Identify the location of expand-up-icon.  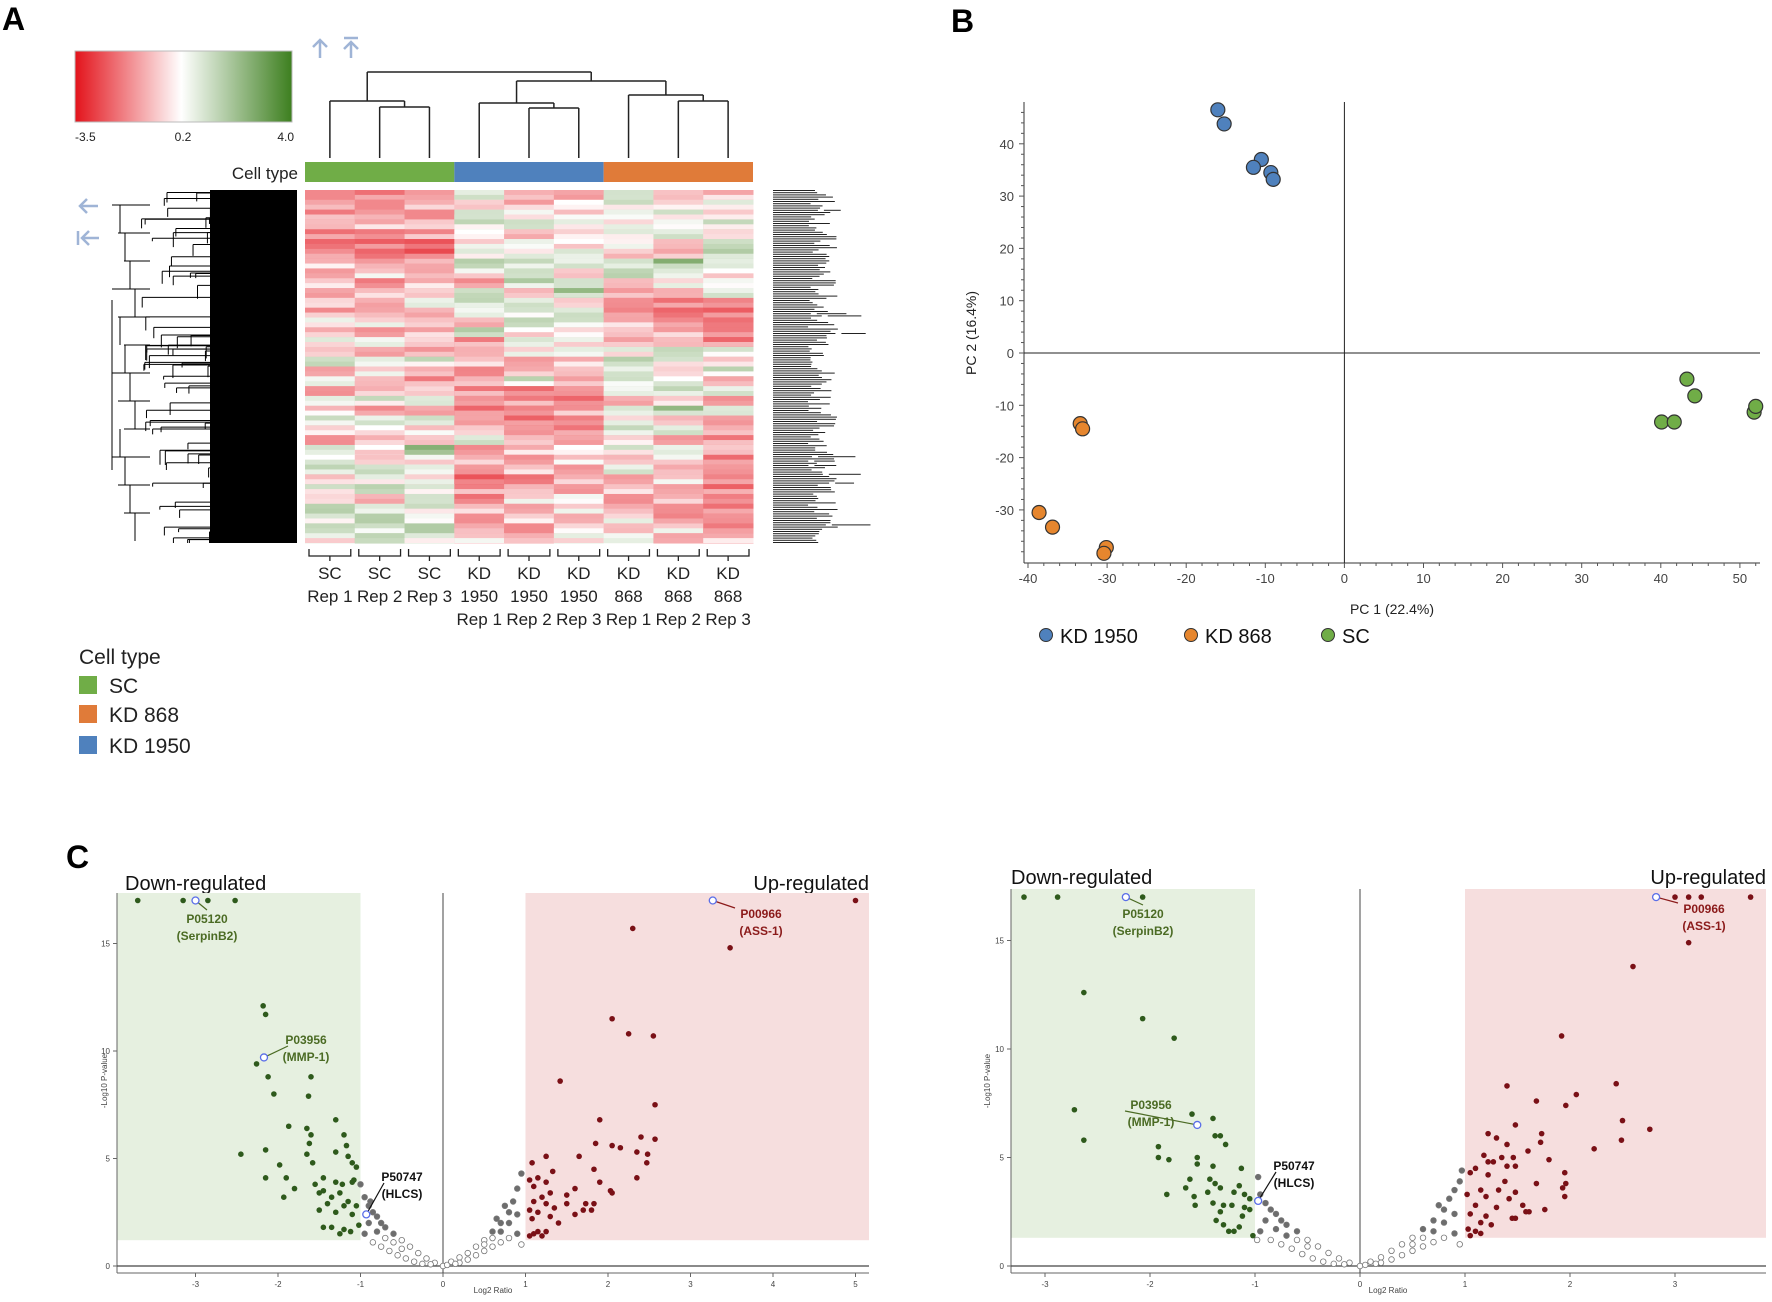
(320, 48).